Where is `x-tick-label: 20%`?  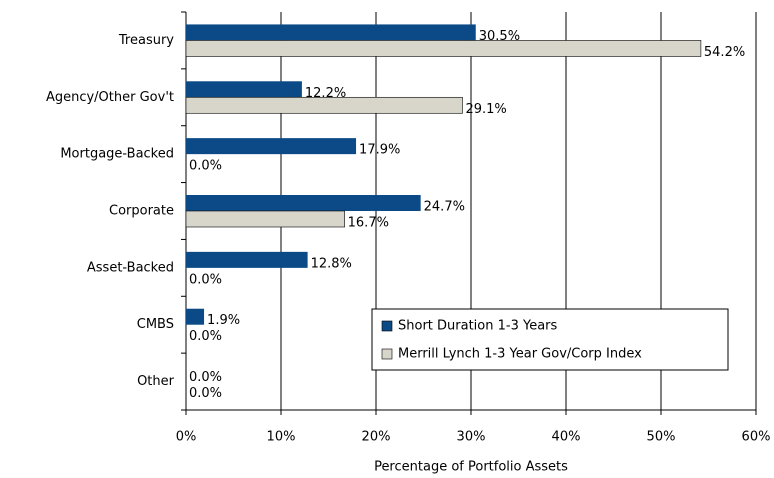
x-tick-label: 20% is located at coordinates (376, 437).